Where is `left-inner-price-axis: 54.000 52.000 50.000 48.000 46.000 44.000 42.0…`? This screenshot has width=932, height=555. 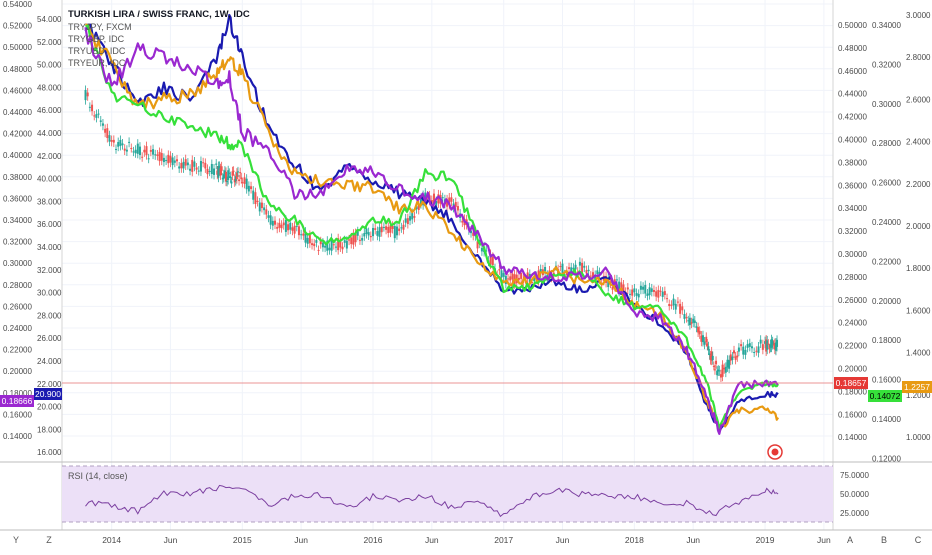 left-inner-price-axis: 54.000 52.000 50.000 48.000 46.000 44.000 42.0… is located at coordinates (49, 236).